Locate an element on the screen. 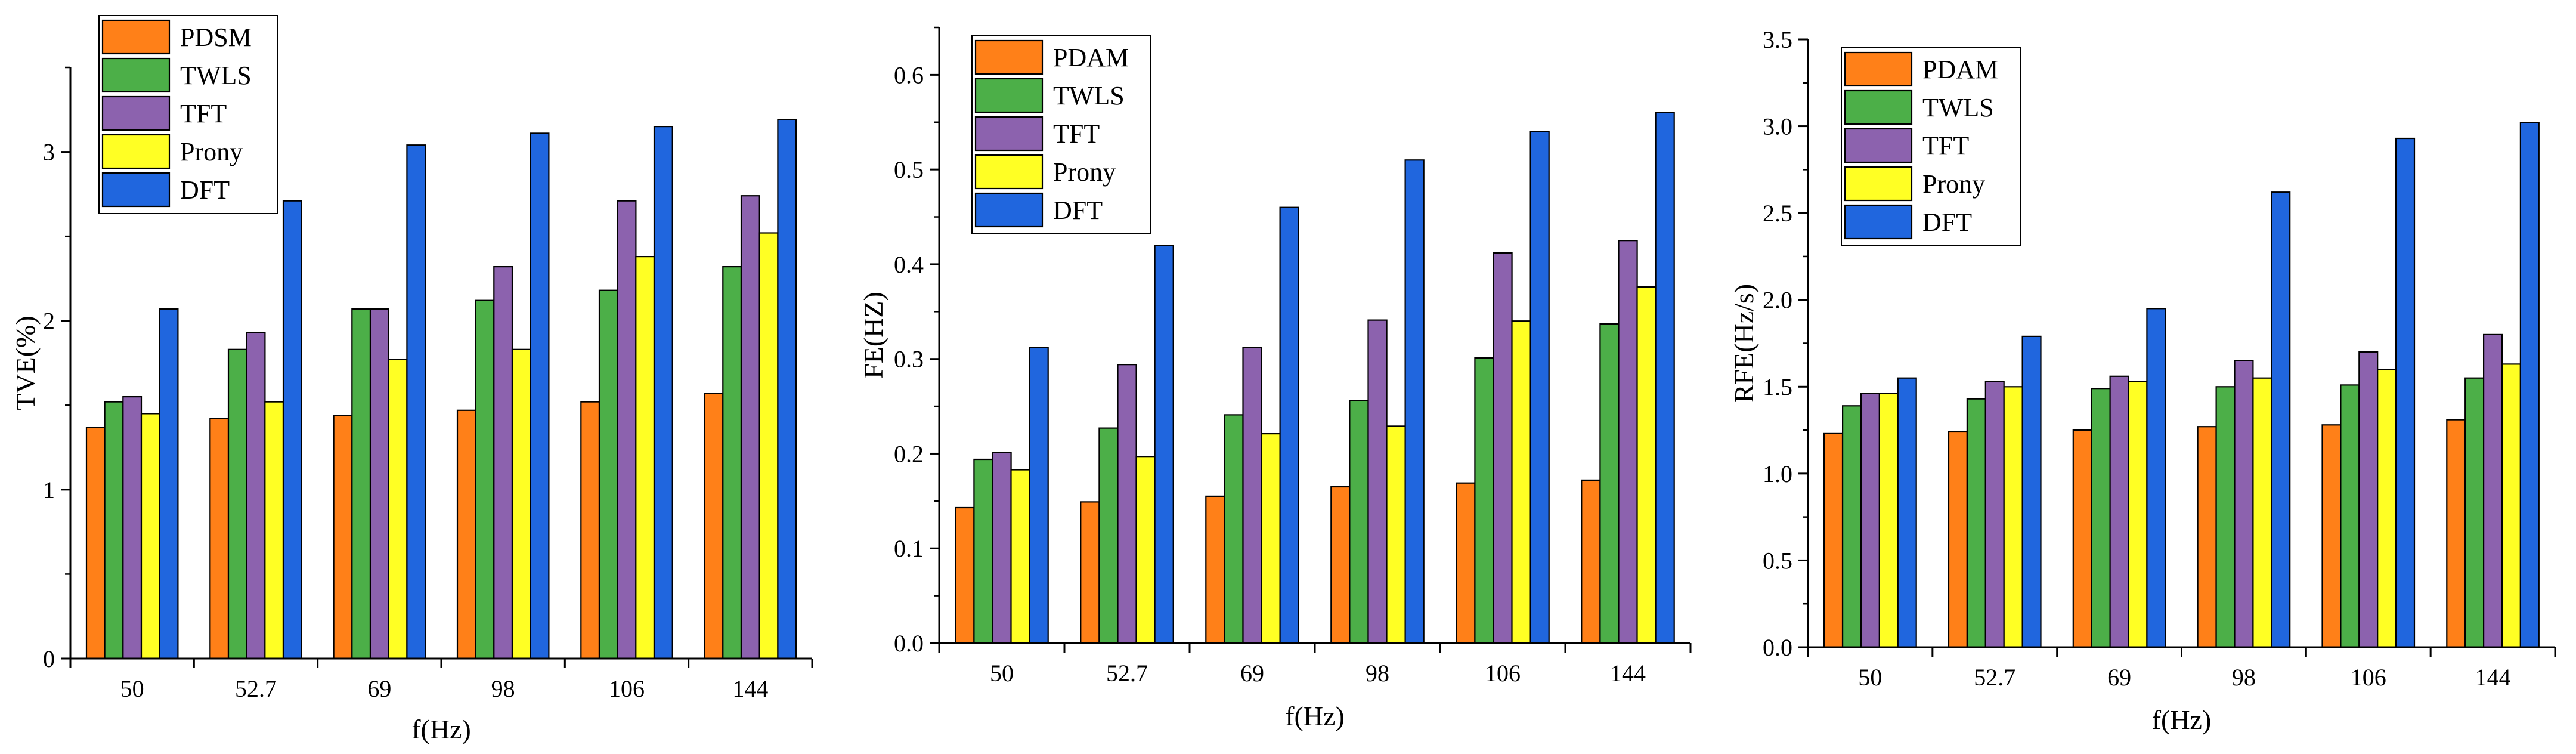 The height and width of the screenshot is (754, 2576). rfe-legend-label-tft: TFT is located at coordinates (1946, 145).